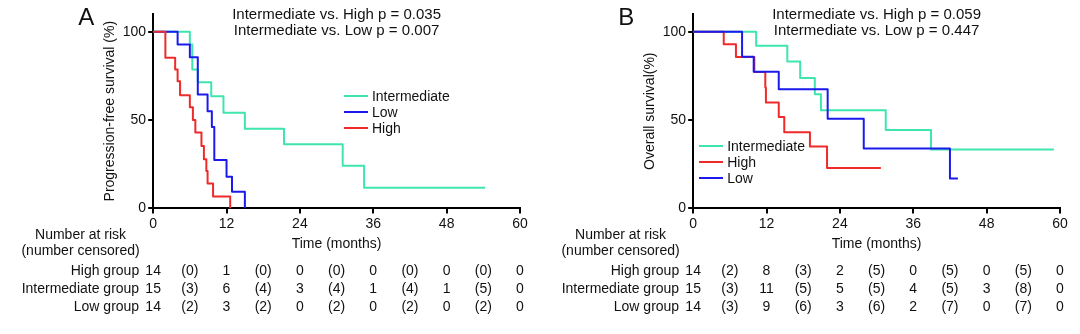 This screenshot has height=334, width=1080. I want to click on text: 4, so click(913, 288).